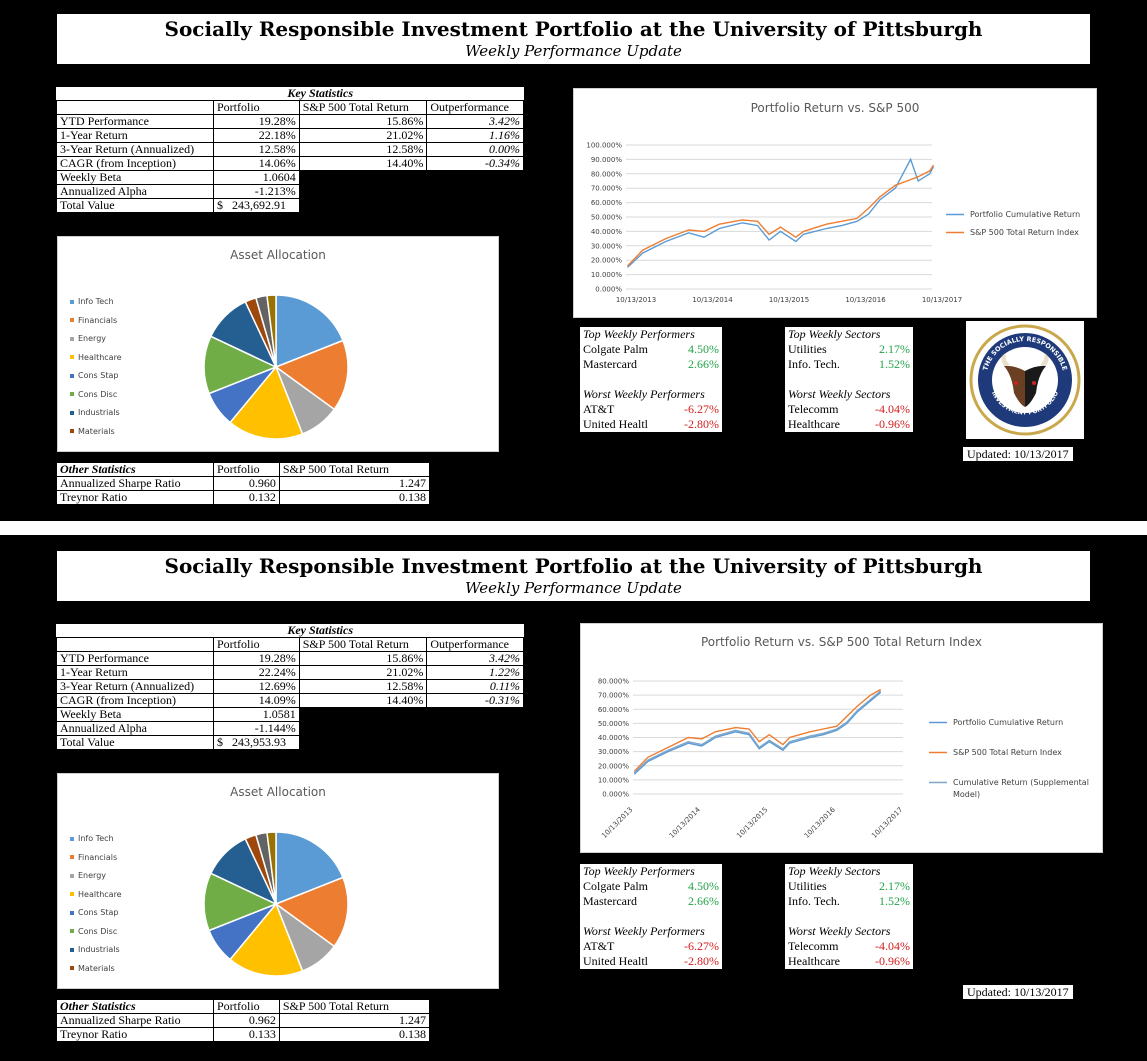  What do you see at coordinates (243, 483) in the screenshot?
I see `table-row: Annualized Sharpe Ratio 0.960 1.247` at bounding box center [243, 483].